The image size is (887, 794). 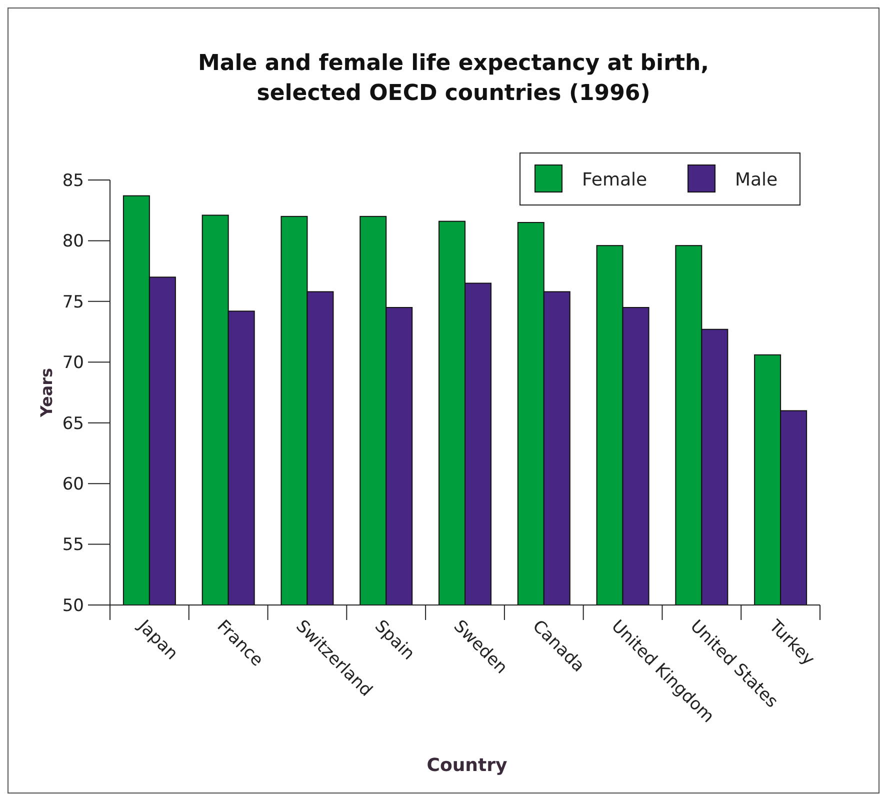 I want to click on chart-title: Male and female life expectancy at birth, selected OECD countries (1996), so click(x=453, y=78).